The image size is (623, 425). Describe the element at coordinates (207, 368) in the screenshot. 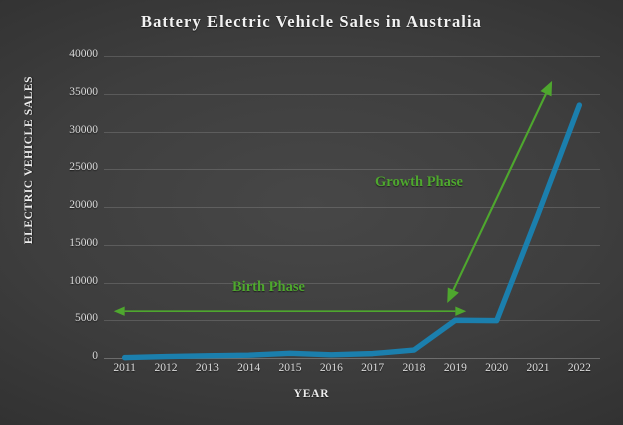

I see `x-axis-tick-label: 2013` at that location.